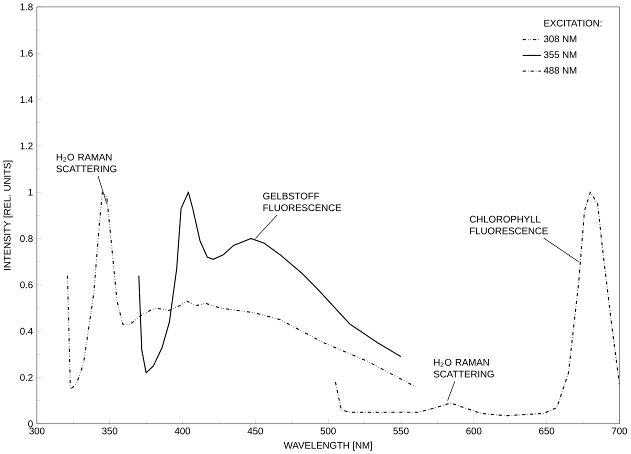  What do you see at coordinates (573, 23) in the screenshot?
I see `legend-title: EXCITATION:` at bounding box center [573, 23].